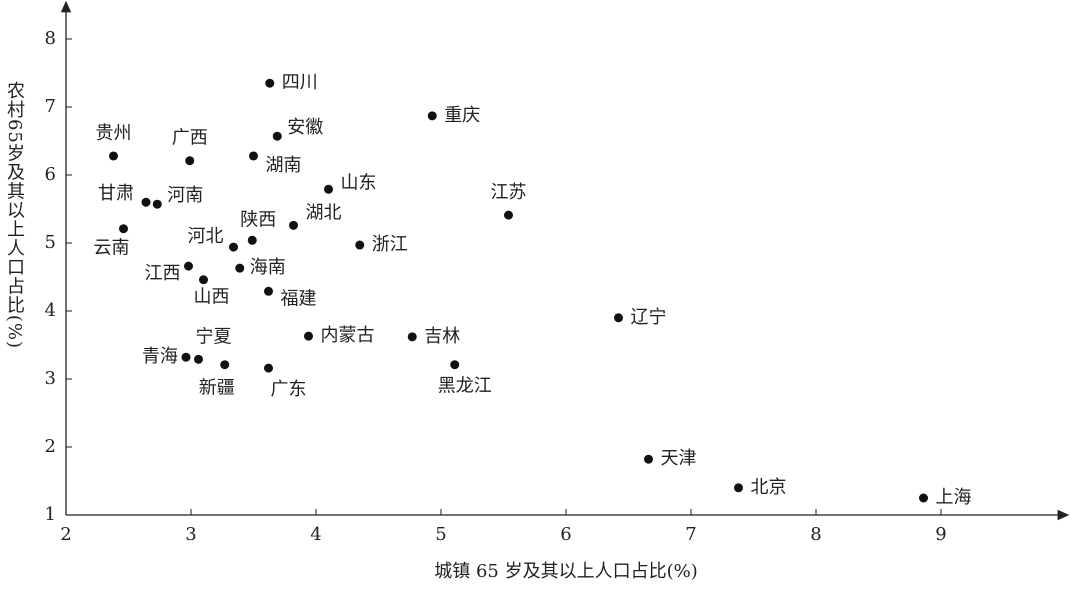  Describe the element at coordinates (14, 215) in the screenshot. I see `y-axis-label: 农村65岁及其以上人口占比(%)` at that location.